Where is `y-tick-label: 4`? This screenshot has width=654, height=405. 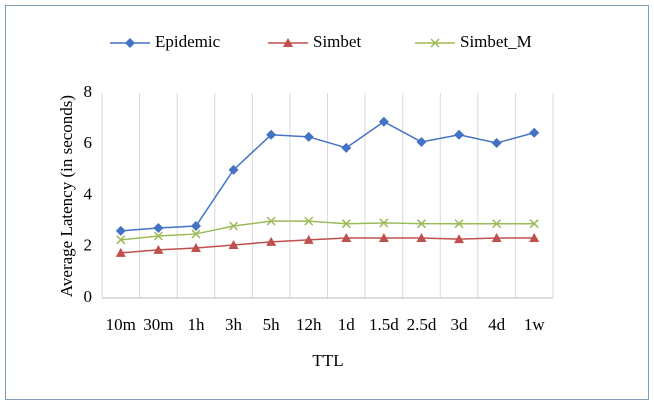 y-tick-label: 4 is located at coordinates (88, 193).